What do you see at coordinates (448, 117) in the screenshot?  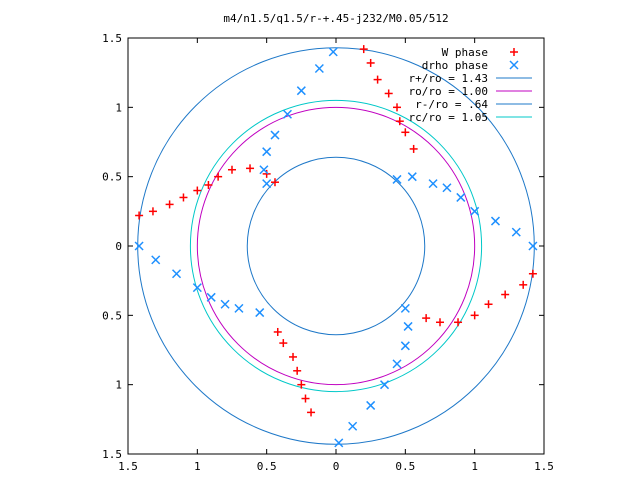 I see `legend-label: rc/ro = 1.05` at bounding box center [448, 117].